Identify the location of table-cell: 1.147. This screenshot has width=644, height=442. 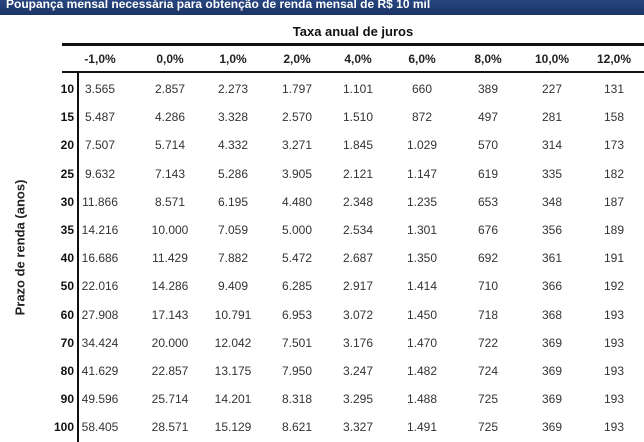
(422, 173).